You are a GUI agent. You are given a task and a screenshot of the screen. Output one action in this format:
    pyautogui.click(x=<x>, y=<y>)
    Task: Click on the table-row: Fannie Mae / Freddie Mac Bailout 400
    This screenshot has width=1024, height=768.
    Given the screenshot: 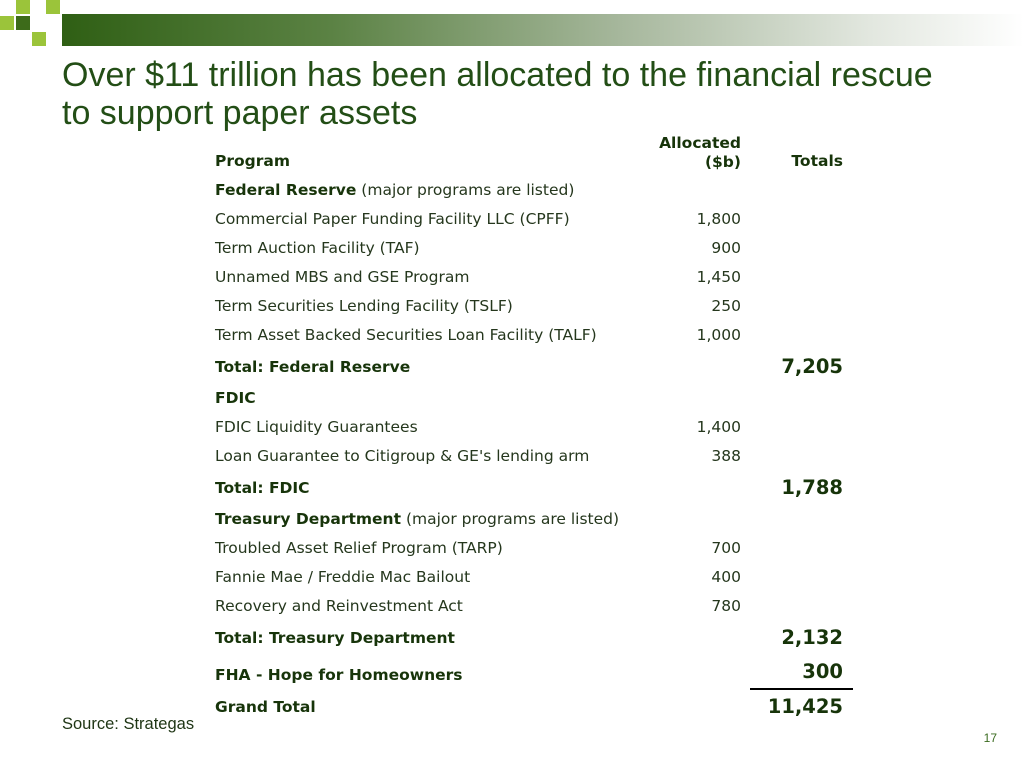 What is the action you would take?
    pyautogui.click(x=529, y=577)
    